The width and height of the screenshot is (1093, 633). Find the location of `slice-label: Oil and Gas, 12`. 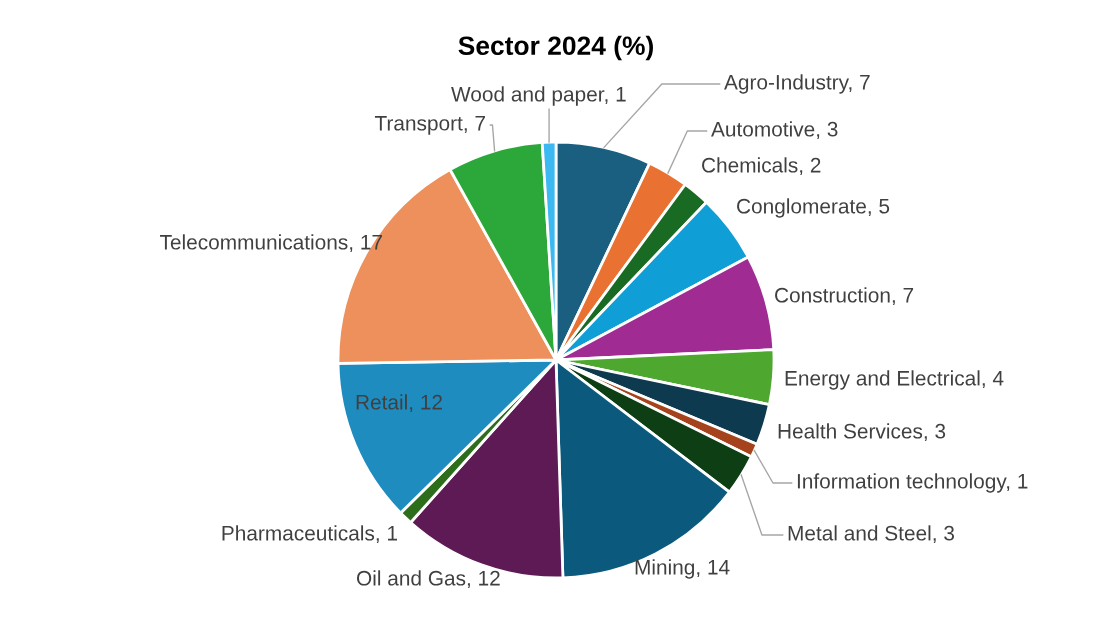

slice-label: Oil and Gas, 12 is located at coordinates (428, 579).